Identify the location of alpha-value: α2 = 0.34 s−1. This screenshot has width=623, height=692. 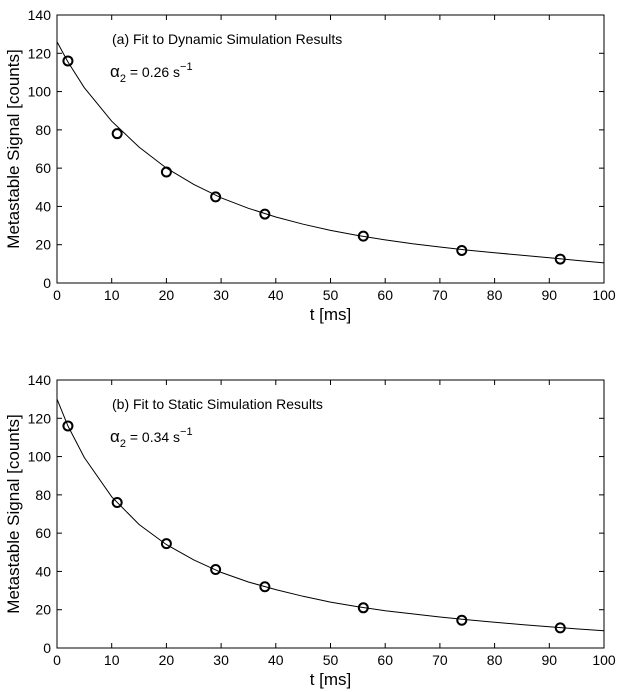
(151, 438).